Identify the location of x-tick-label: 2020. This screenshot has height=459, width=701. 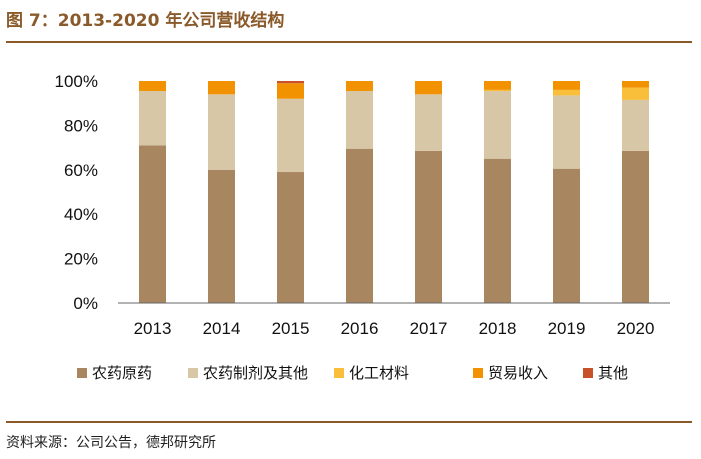
(636, 328).